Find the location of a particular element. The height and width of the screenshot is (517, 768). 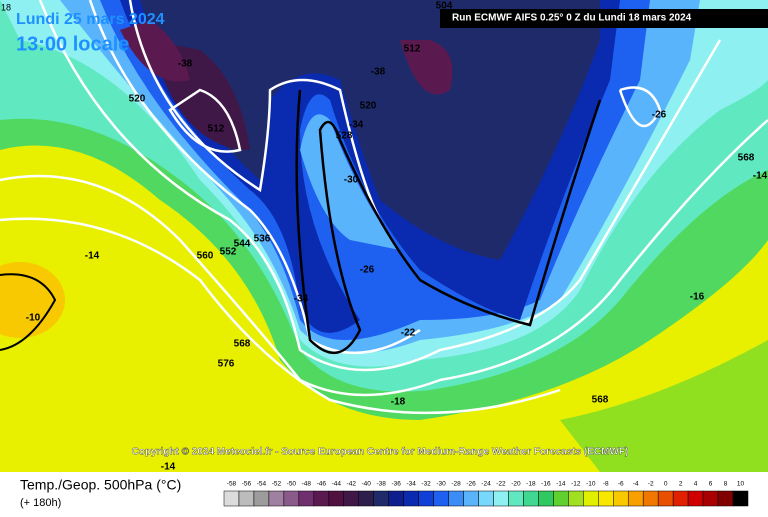

forecast-time: 13:00 locale is located at coordinates (72, 44).